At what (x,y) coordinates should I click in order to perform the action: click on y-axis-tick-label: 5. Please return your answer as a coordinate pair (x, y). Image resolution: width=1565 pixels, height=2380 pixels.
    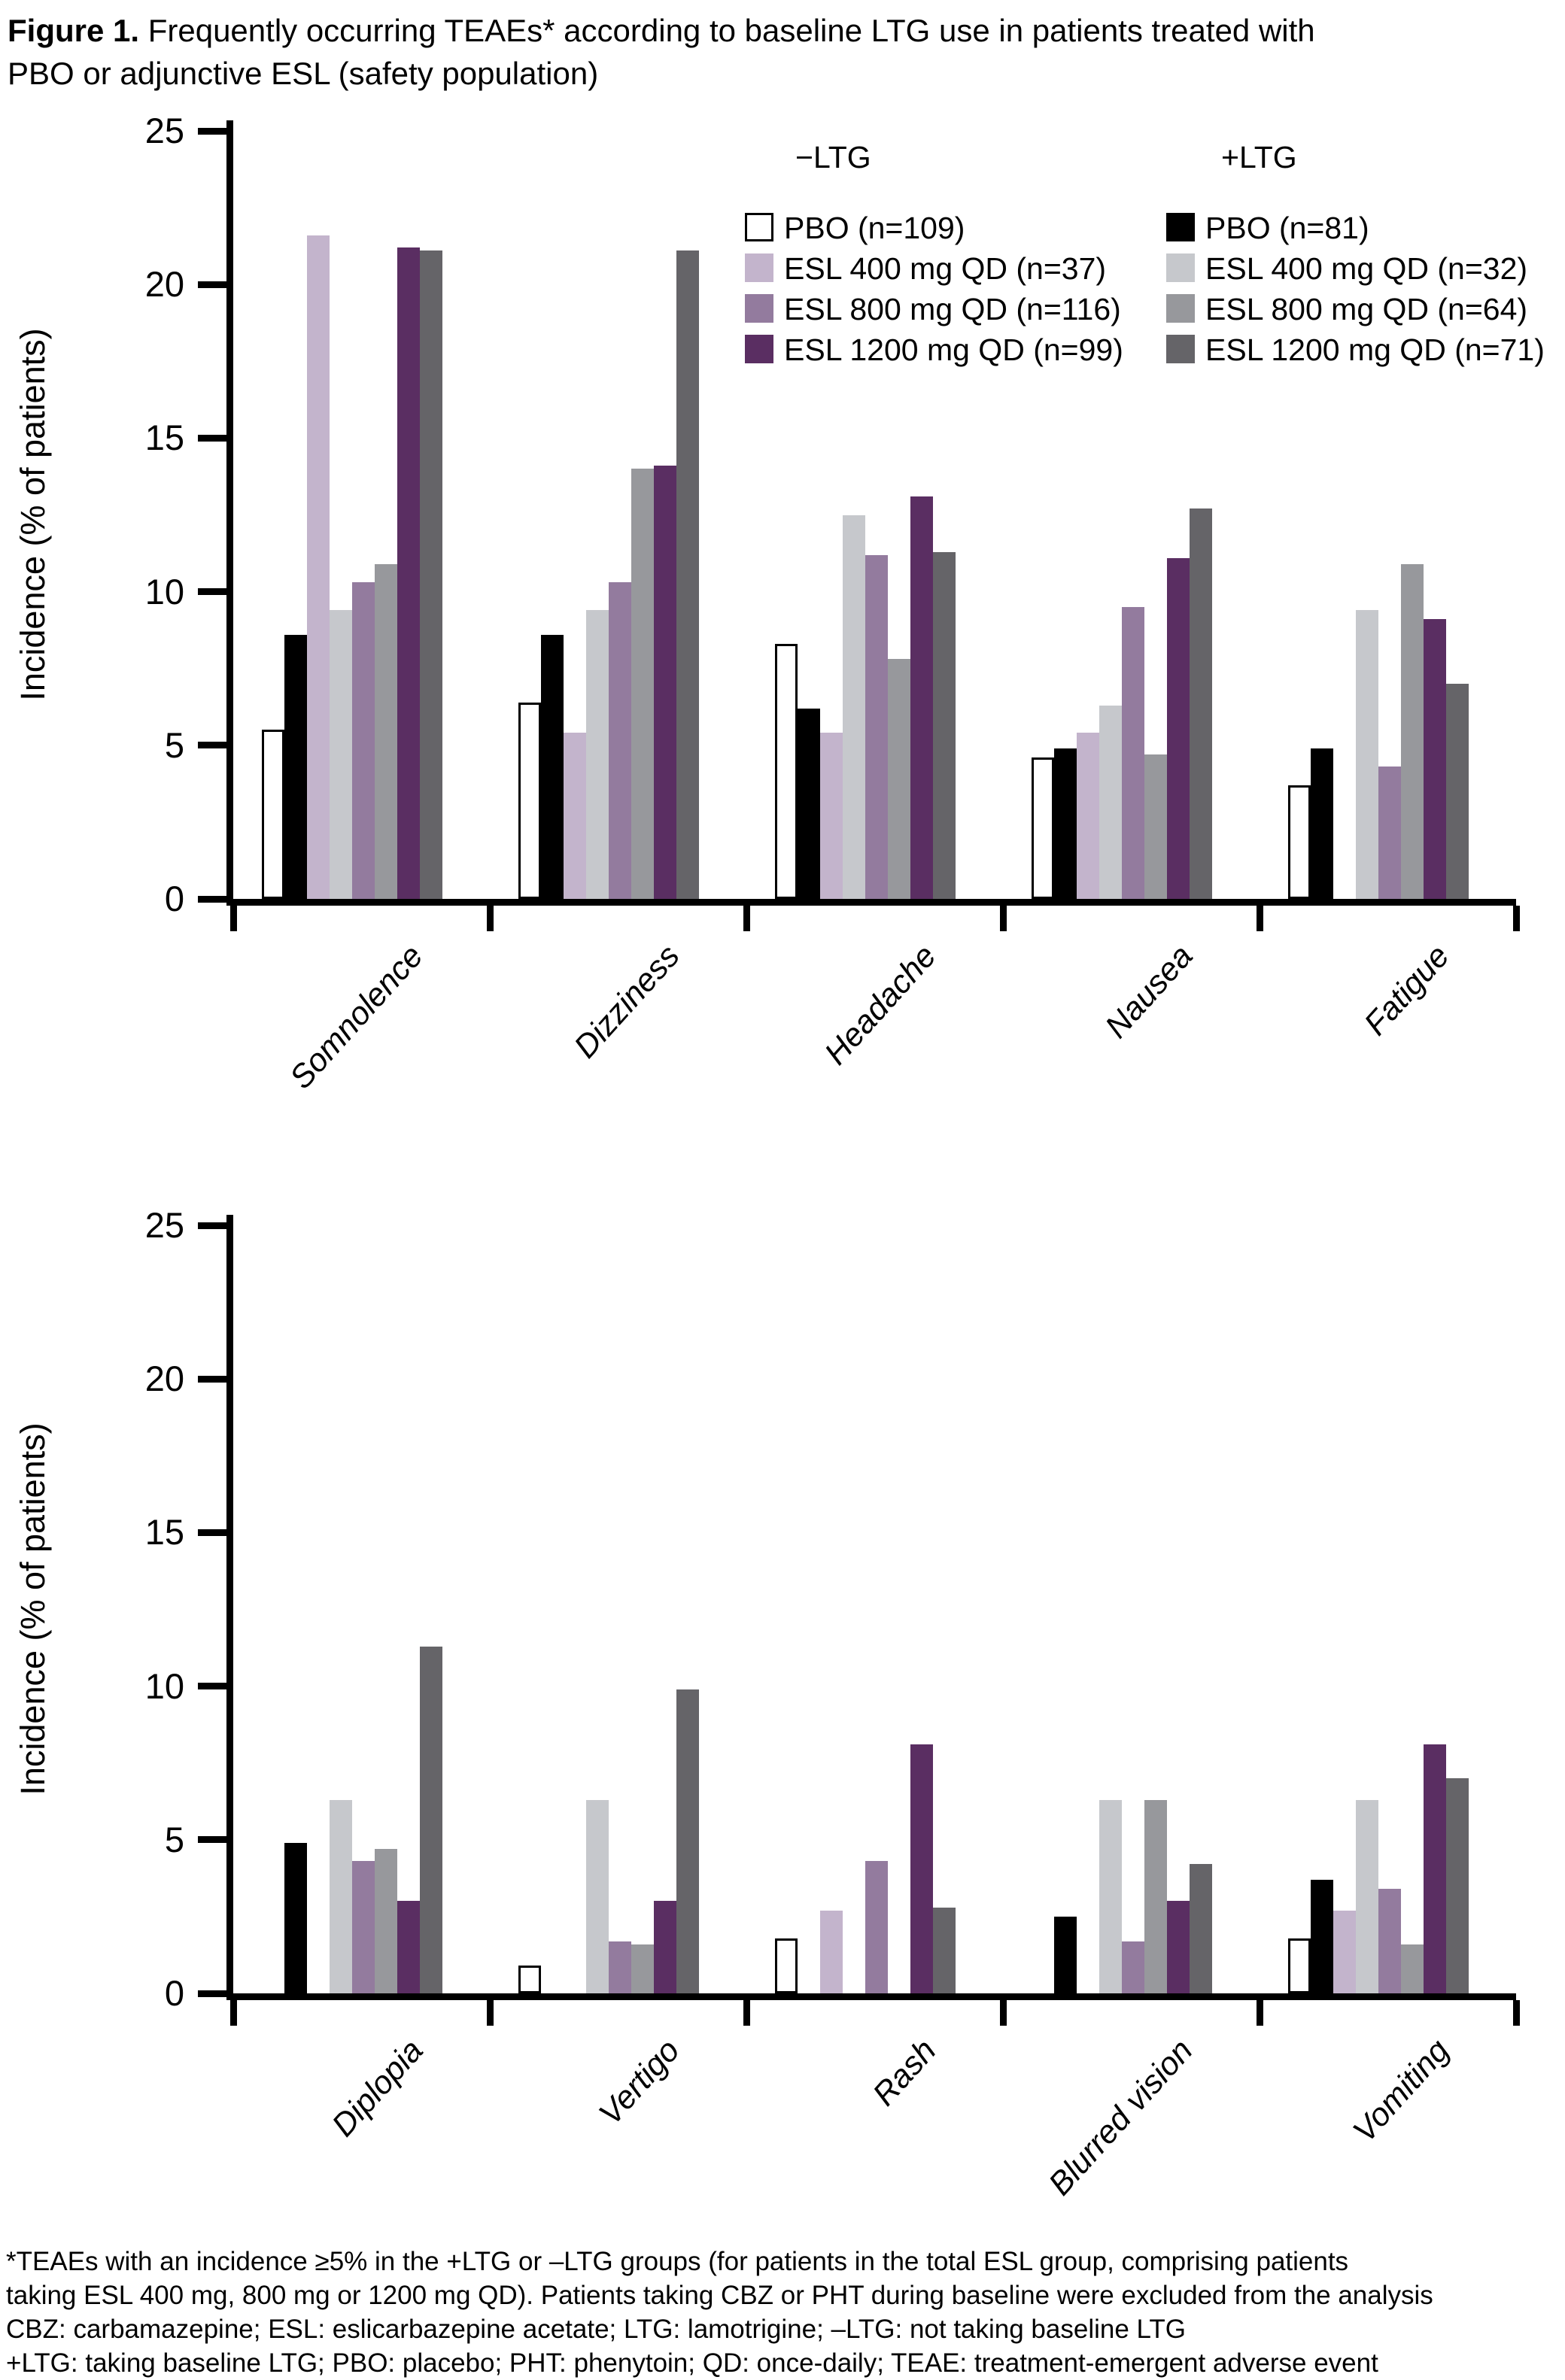
    Looking at the image, I should click on (174, 1839).